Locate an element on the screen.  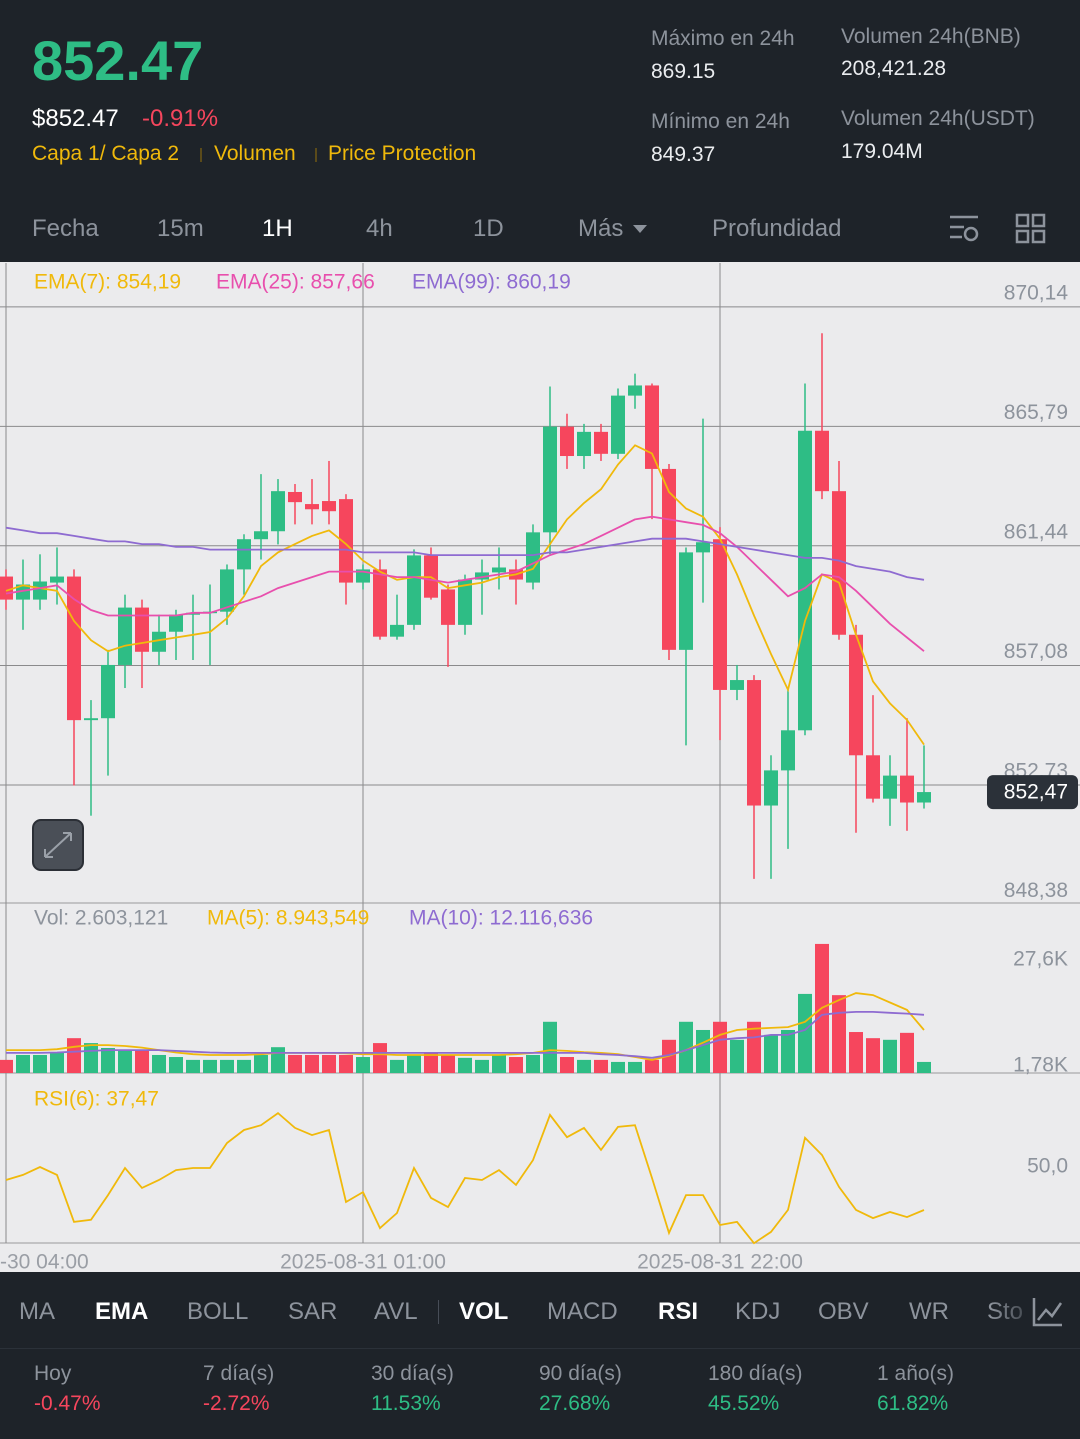
indicator-tab: MA is located at coordinates (37, 1311).